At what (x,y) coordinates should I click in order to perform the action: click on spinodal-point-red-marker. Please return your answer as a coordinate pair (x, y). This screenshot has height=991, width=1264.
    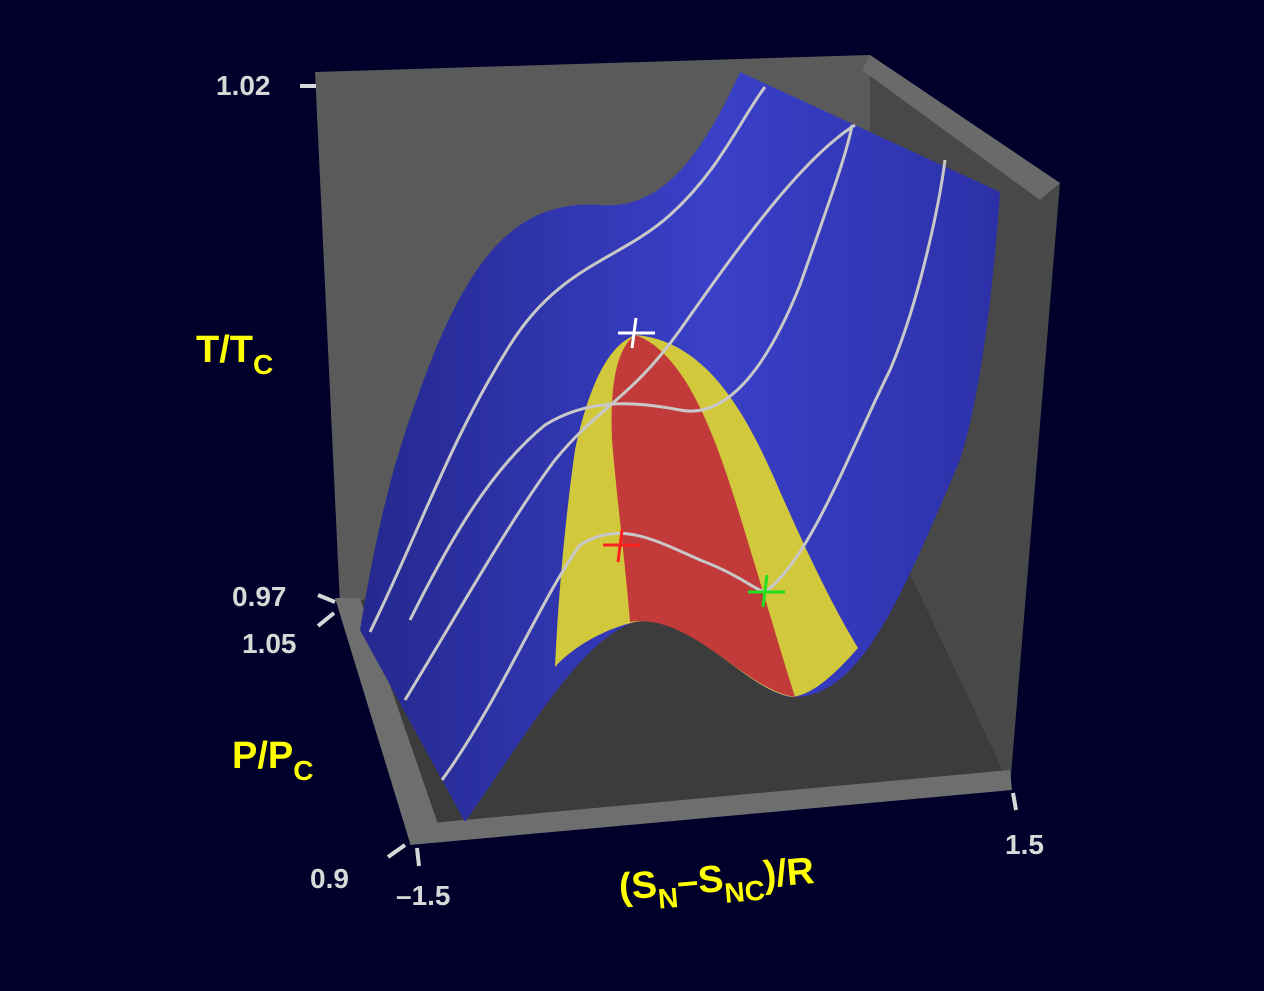
    Looking at the image, I should click on (621, 546).